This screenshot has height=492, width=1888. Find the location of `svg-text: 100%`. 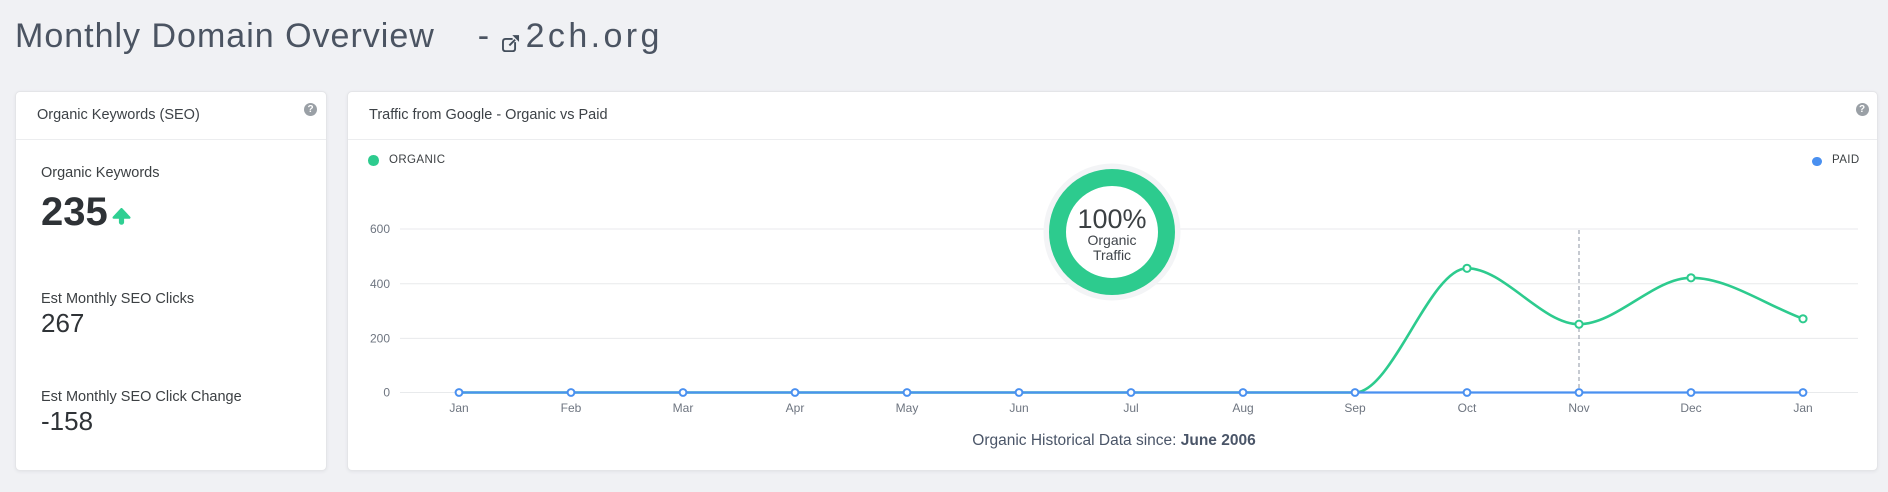

svg-text: 100% is located at coordinates (1111, 219).